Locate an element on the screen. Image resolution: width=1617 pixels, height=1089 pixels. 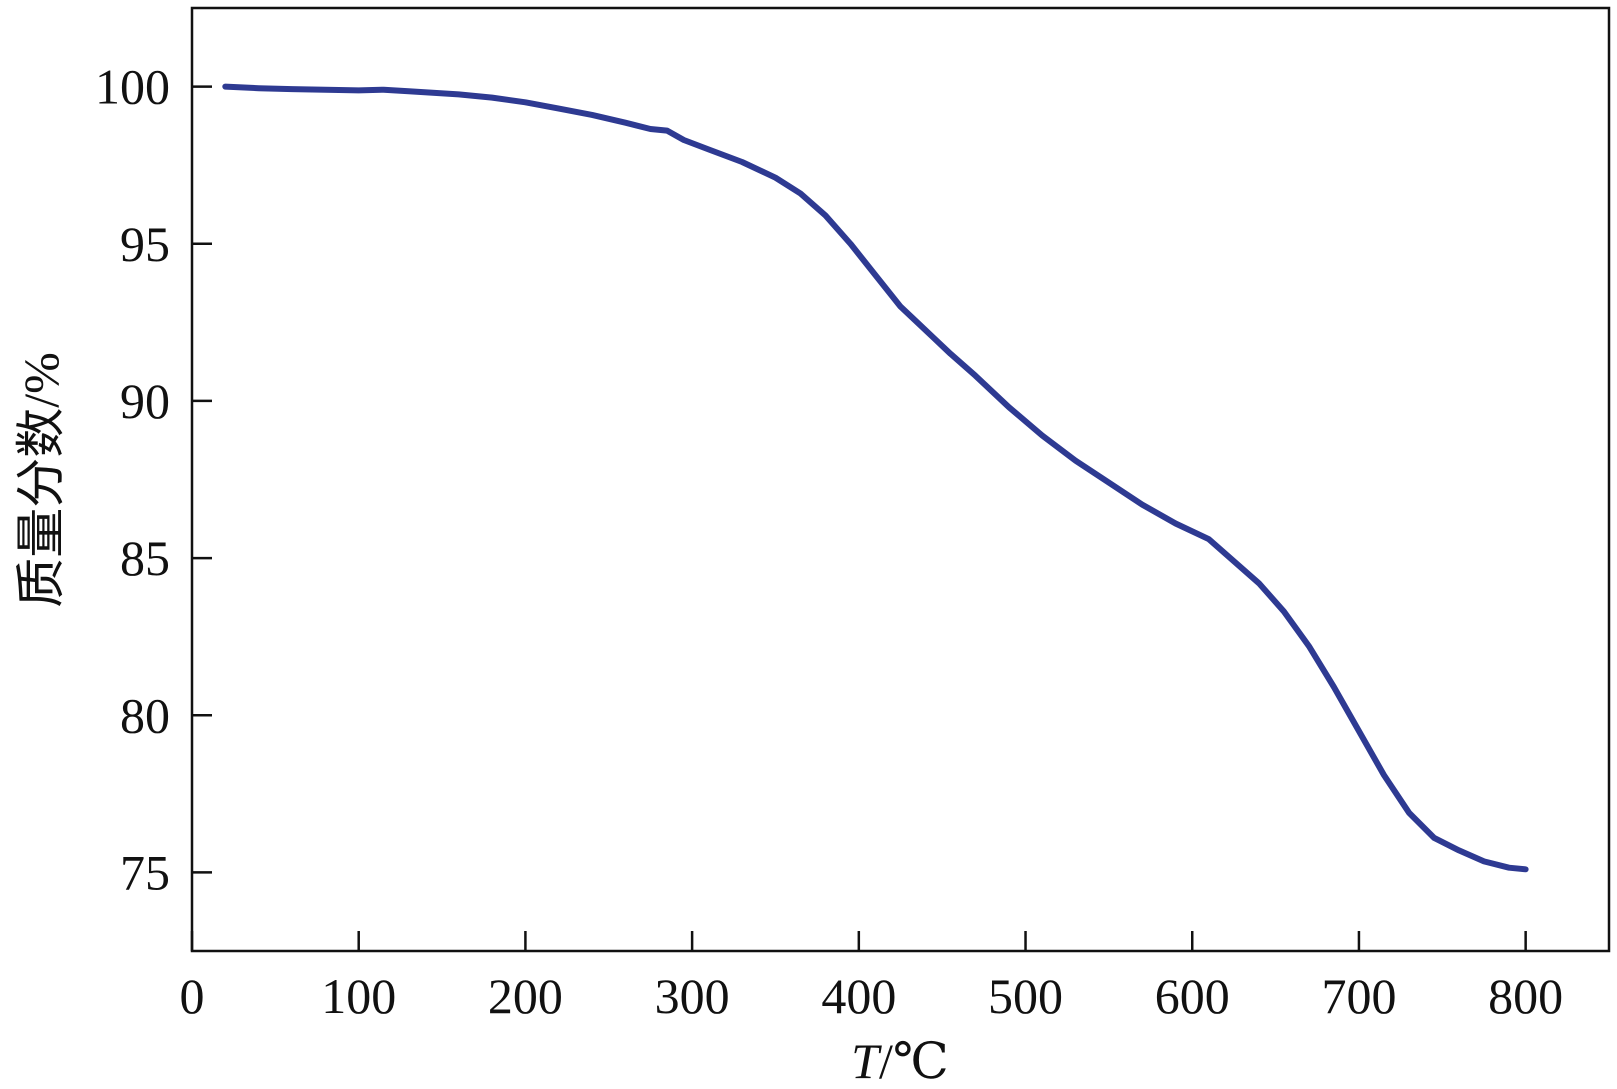
x-tick-label: 300 is located at coordinates (692, 996).